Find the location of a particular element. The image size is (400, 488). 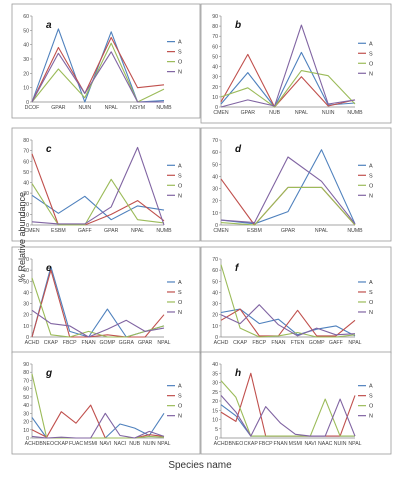

panel-g-category-label: MSMI is located at coordinates (91, 444).